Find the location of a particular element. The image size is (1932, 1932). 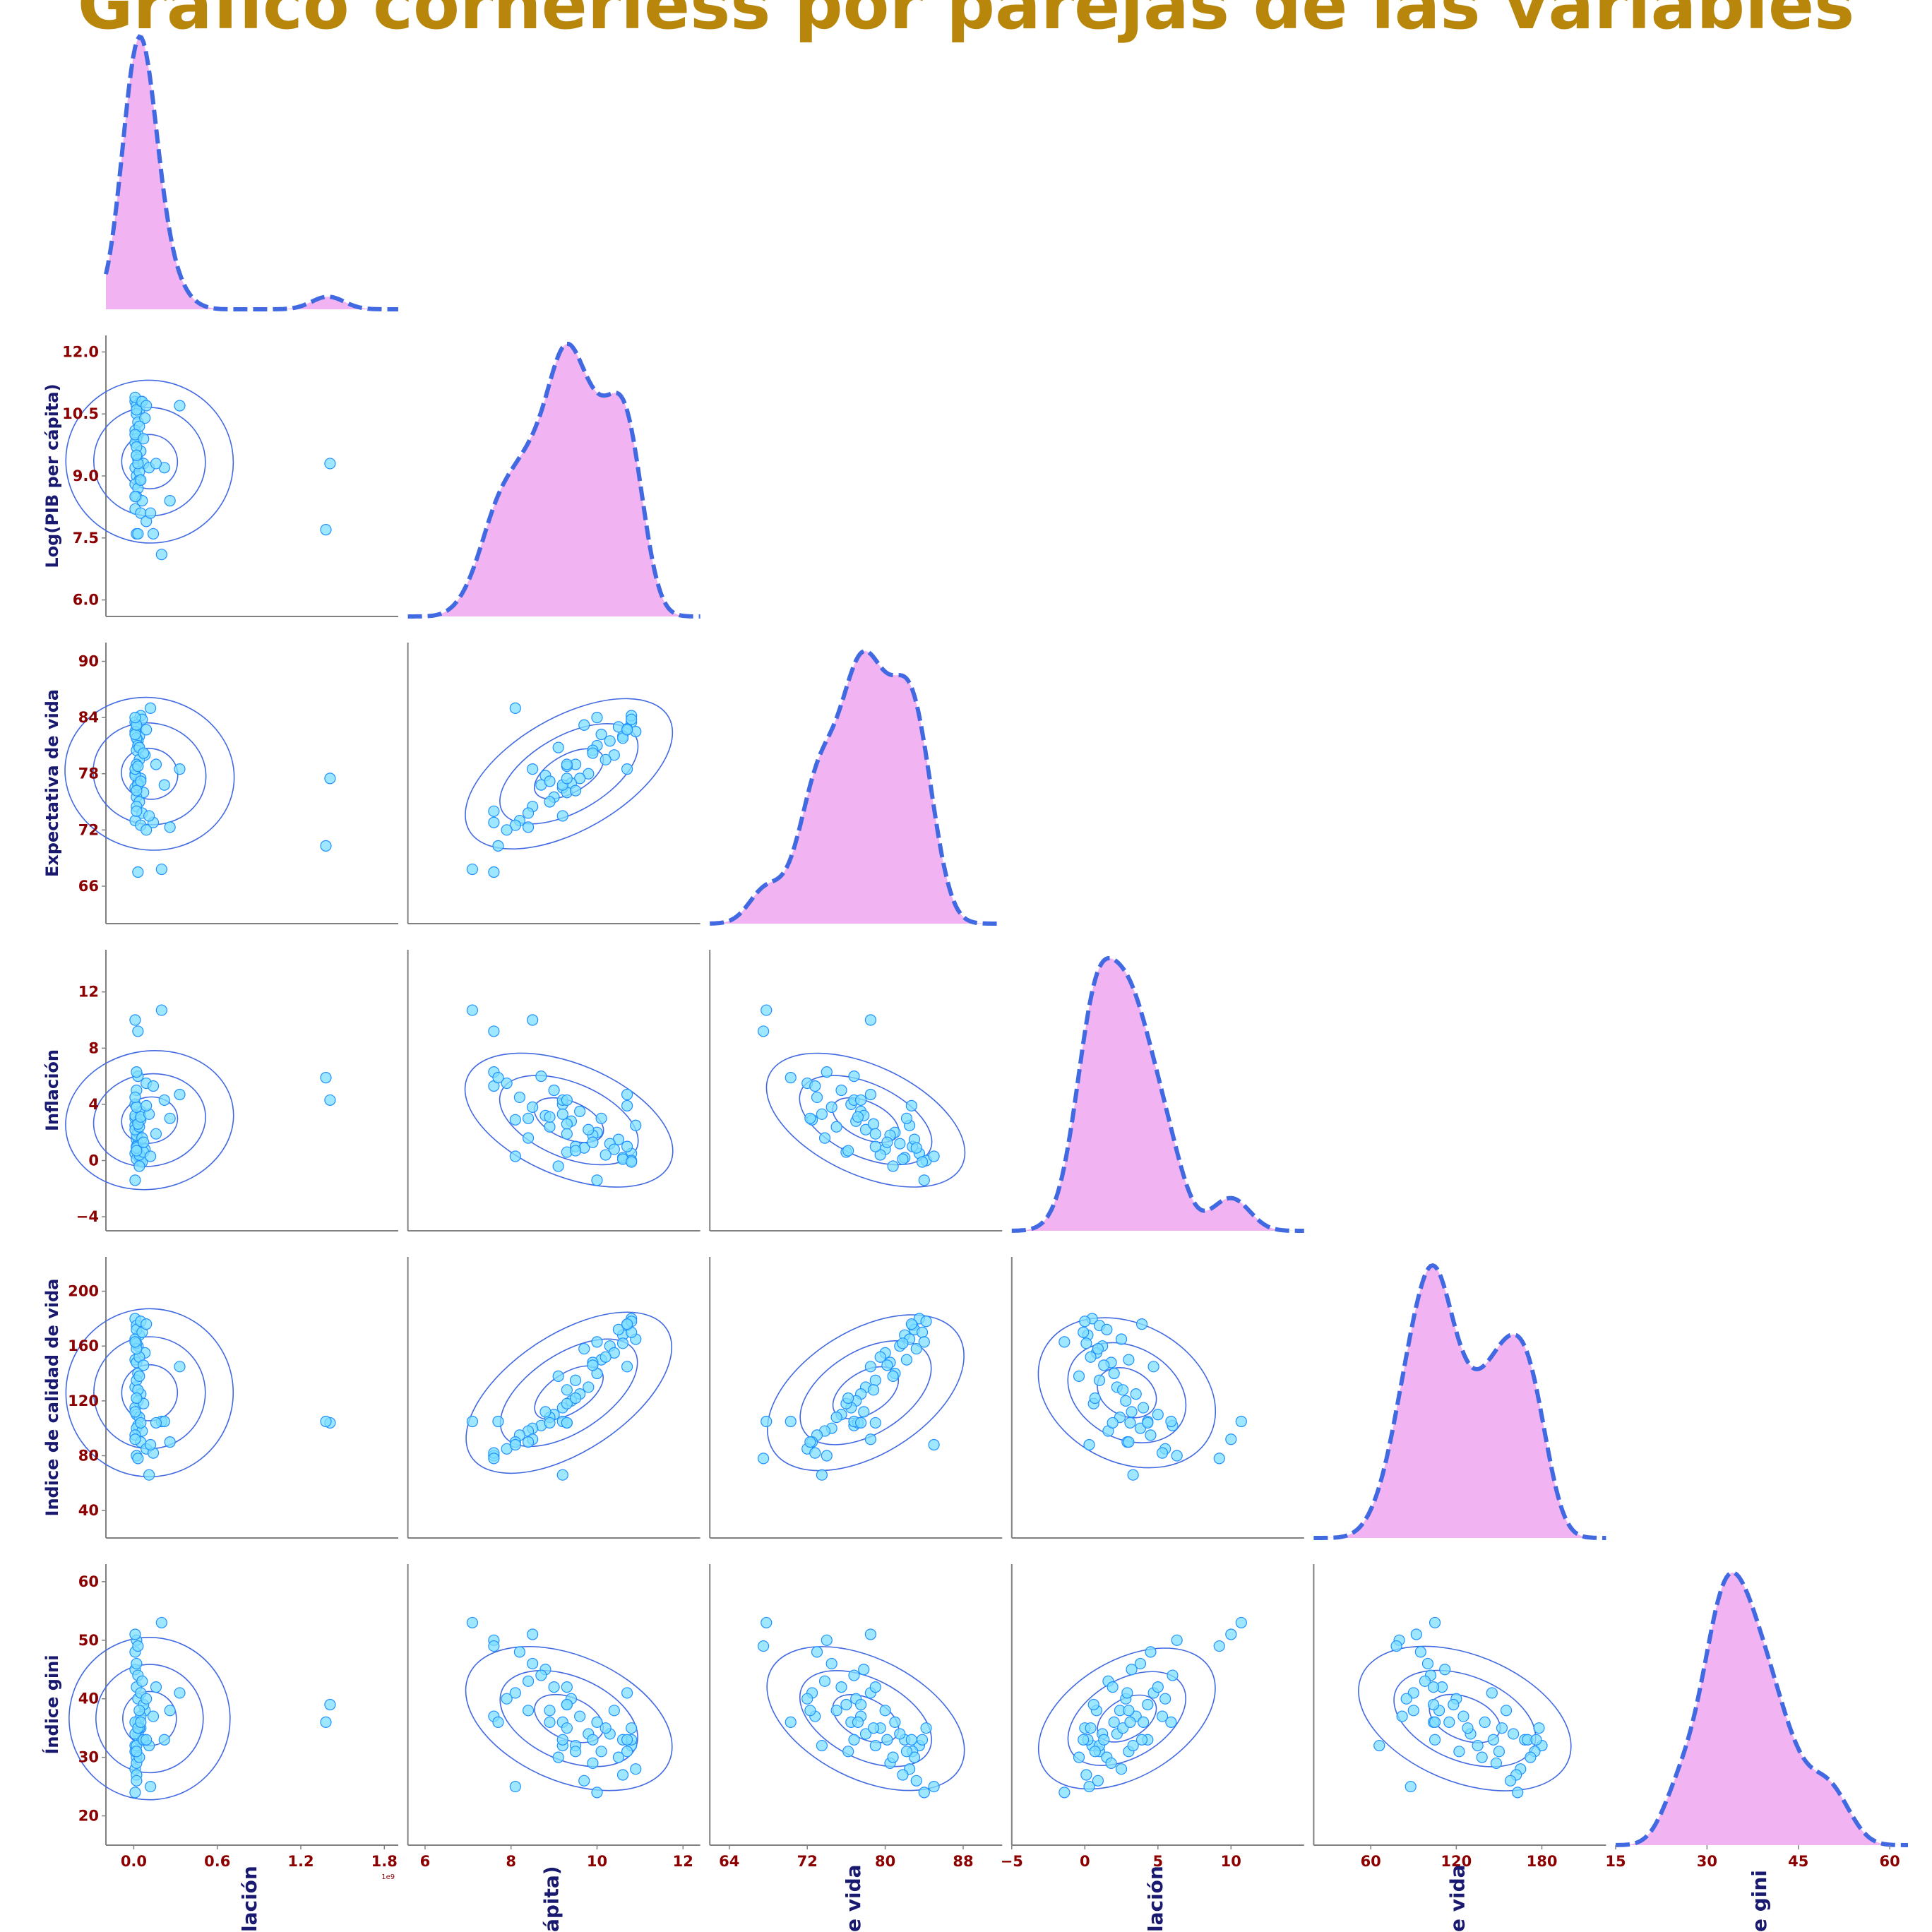

y-tick-label: 12 is located at coordinates (88, 992).